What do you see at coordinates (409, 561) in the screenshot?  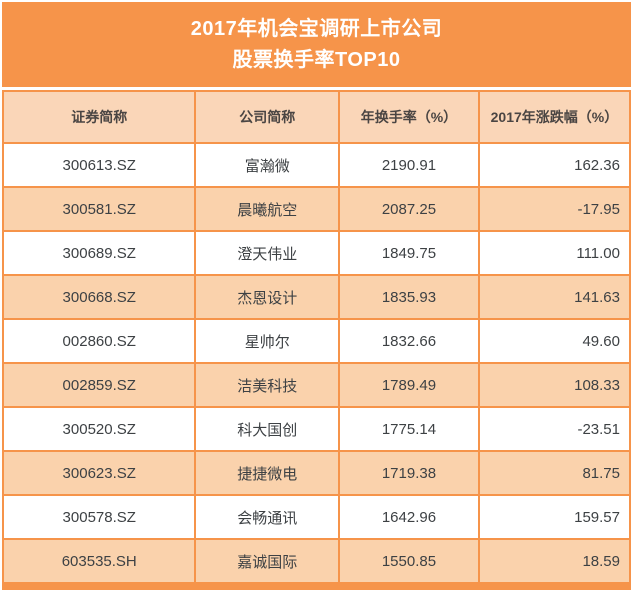 I see `cell-annual-turnover: 1550.85` at bounding box center [409, 561].